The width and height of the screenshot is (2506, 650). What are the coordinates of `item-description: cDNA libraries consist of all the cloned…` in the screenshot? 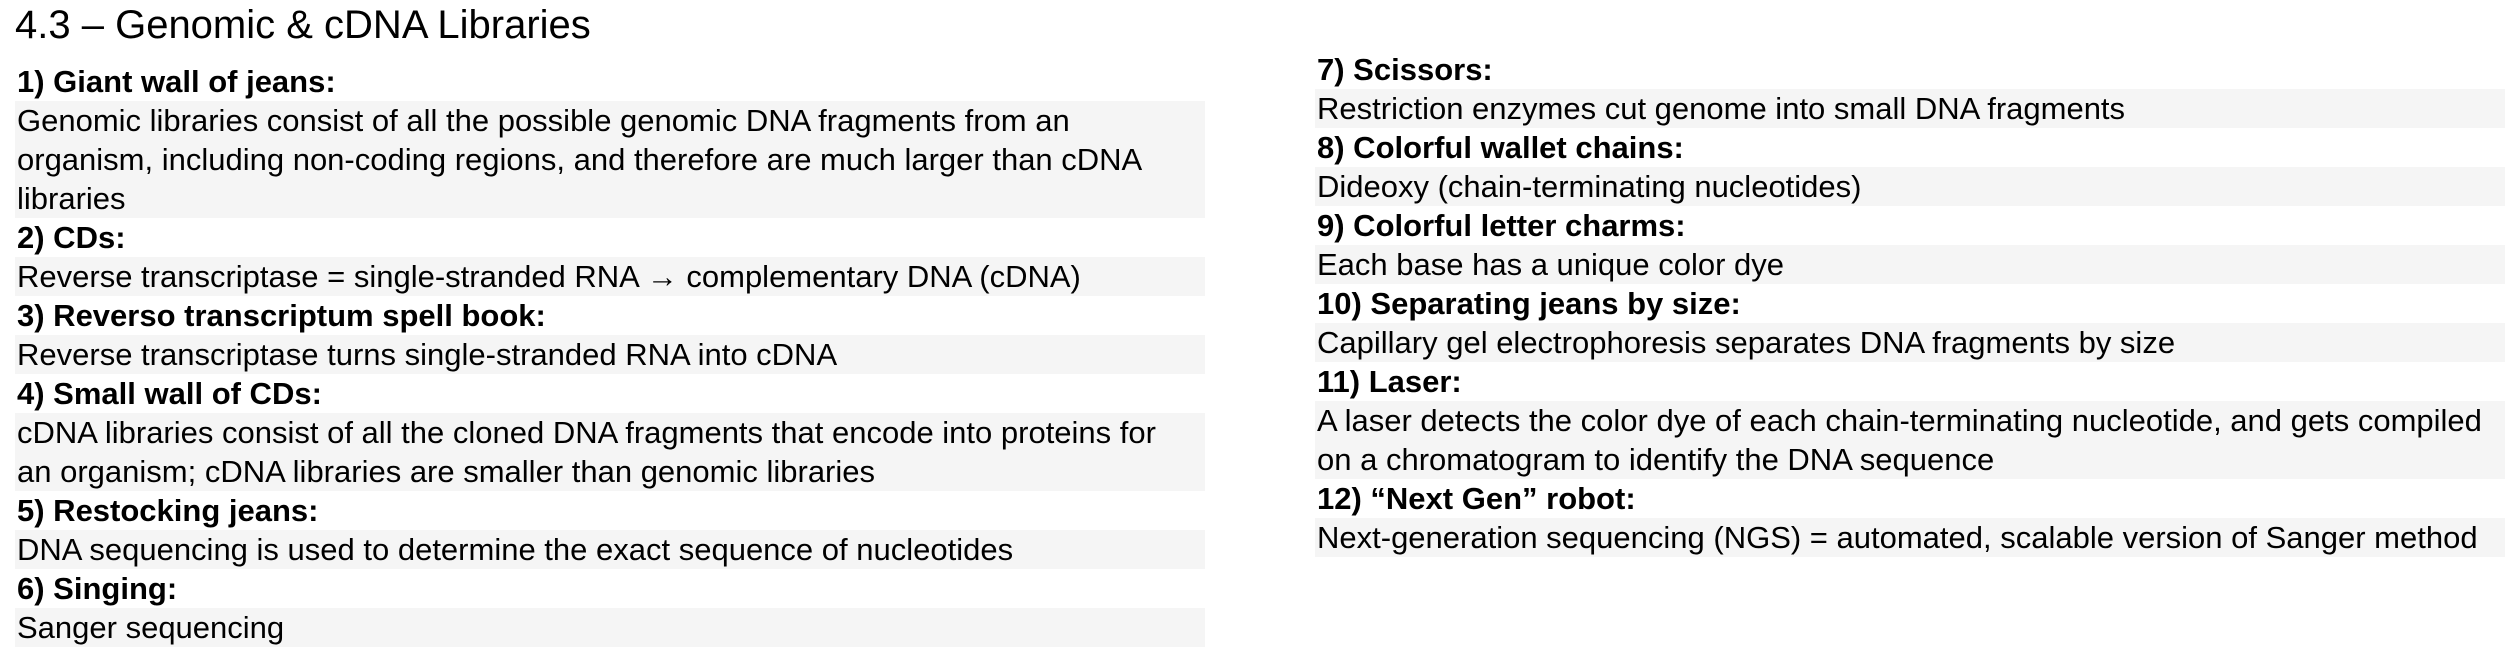 It's located at (586, 452).